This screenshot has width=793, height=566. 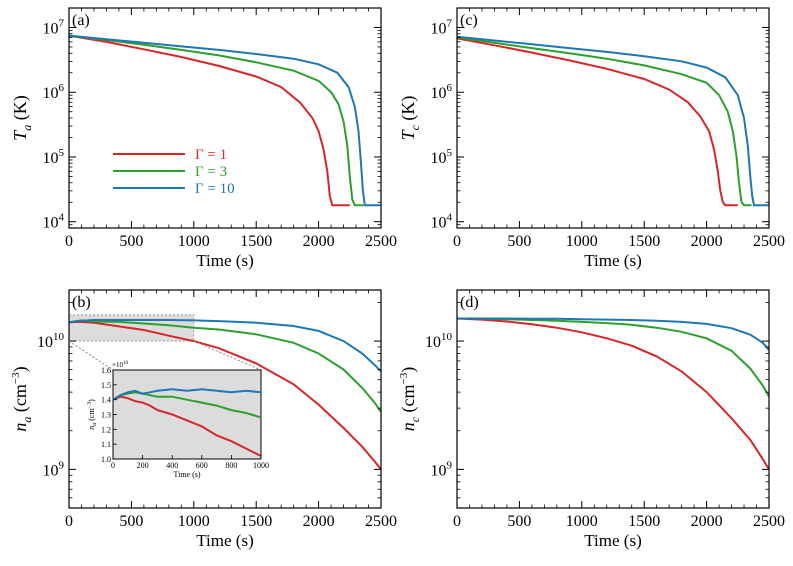 I want to click on inset-y-label-unit: (cm, so click(x=91, y=415).